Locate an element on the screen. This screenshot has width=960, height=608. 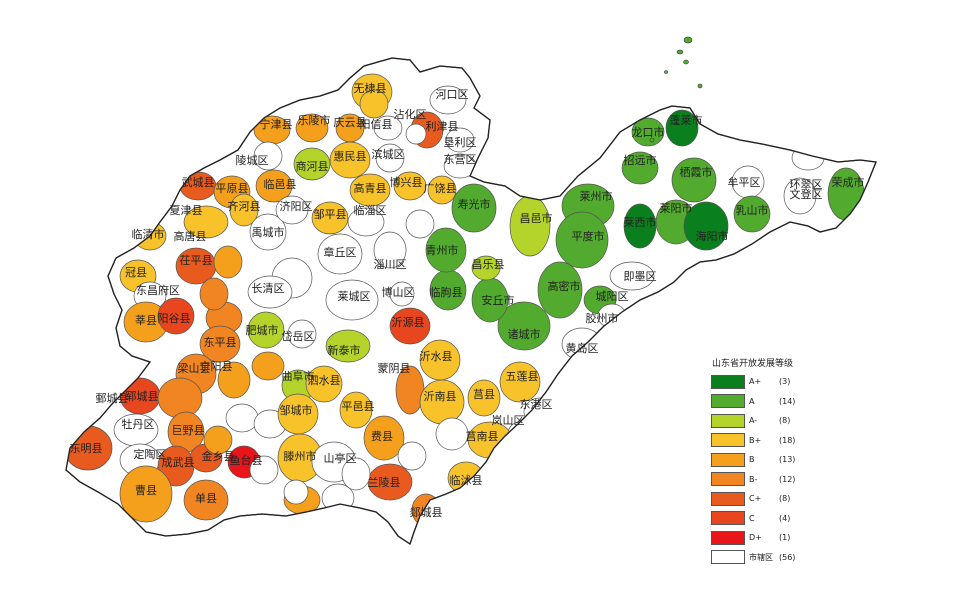
legend-count: (1) is located at coordinates (785, 538).